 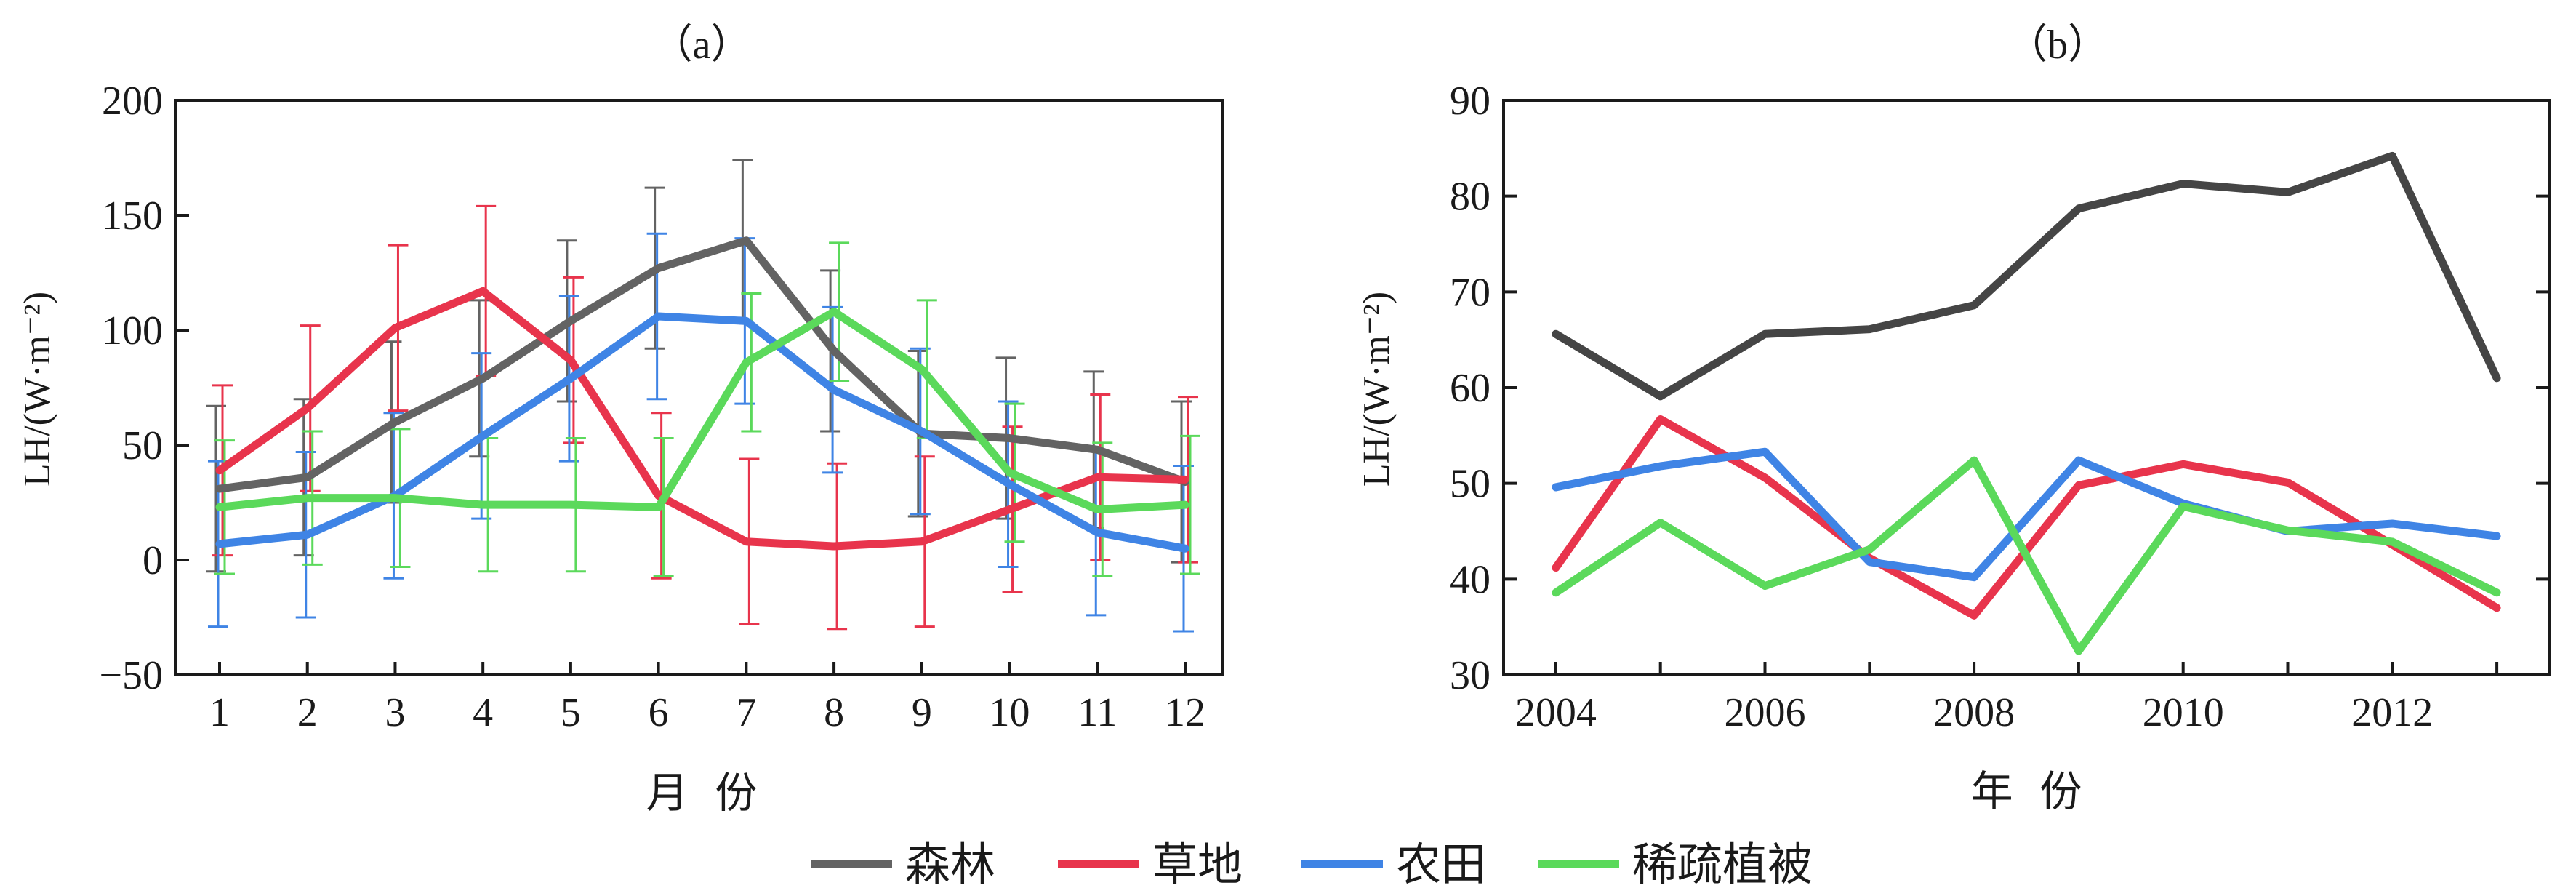 I want to click on chart-a-x-tick-label: 8, so click(x=834, y=712).